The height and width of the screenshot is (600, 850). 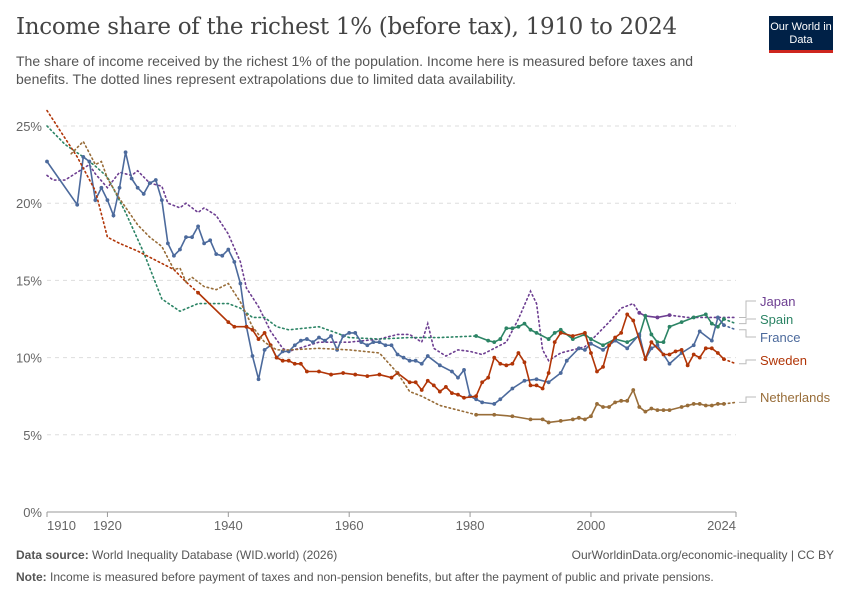 I want to click on x-tick-label: 2024, so click(x=721, y=525).